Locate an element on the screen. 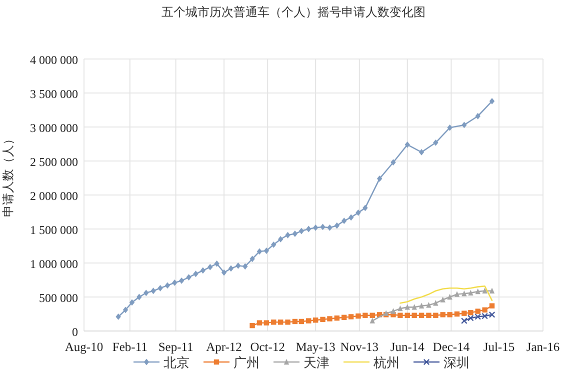 This screenshot has height=375, width=564. x-tick-label: Jun-14 is located at coordinates (408, 347).